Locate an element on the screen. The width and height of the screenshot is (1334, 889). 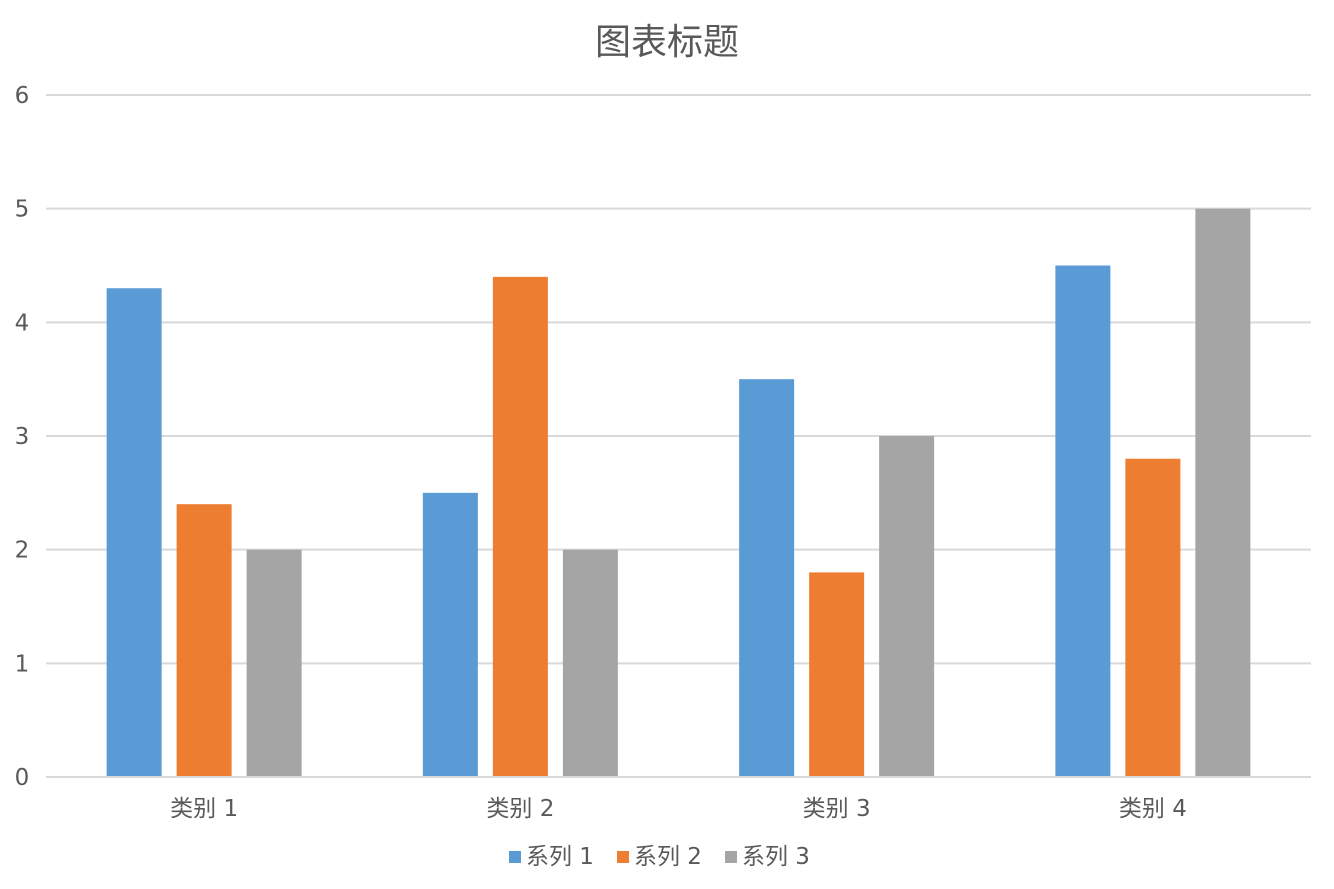
y-tick-label: 1 is located at coordinates (22, 664).